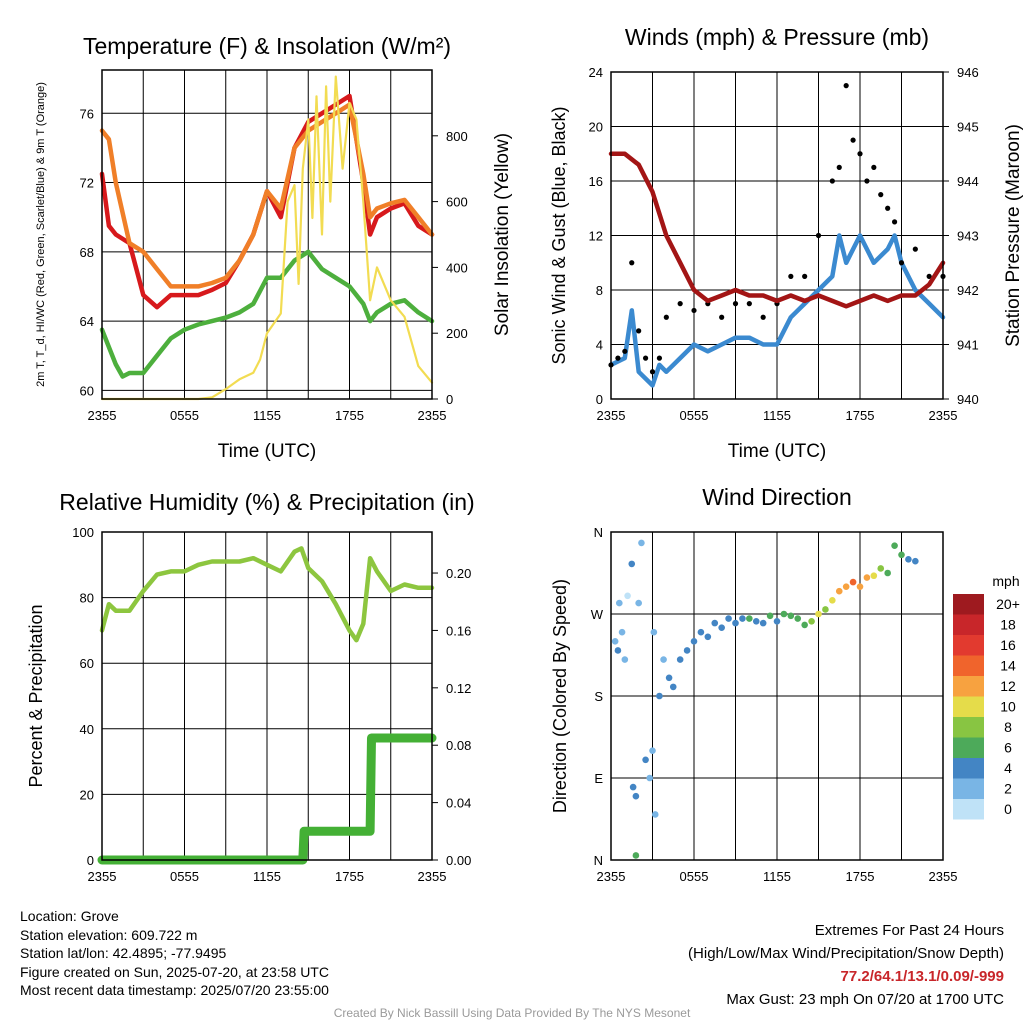 This screenshot has height=1024, width=1024. I want to click on legend-label: 6, so click(1008, 748).